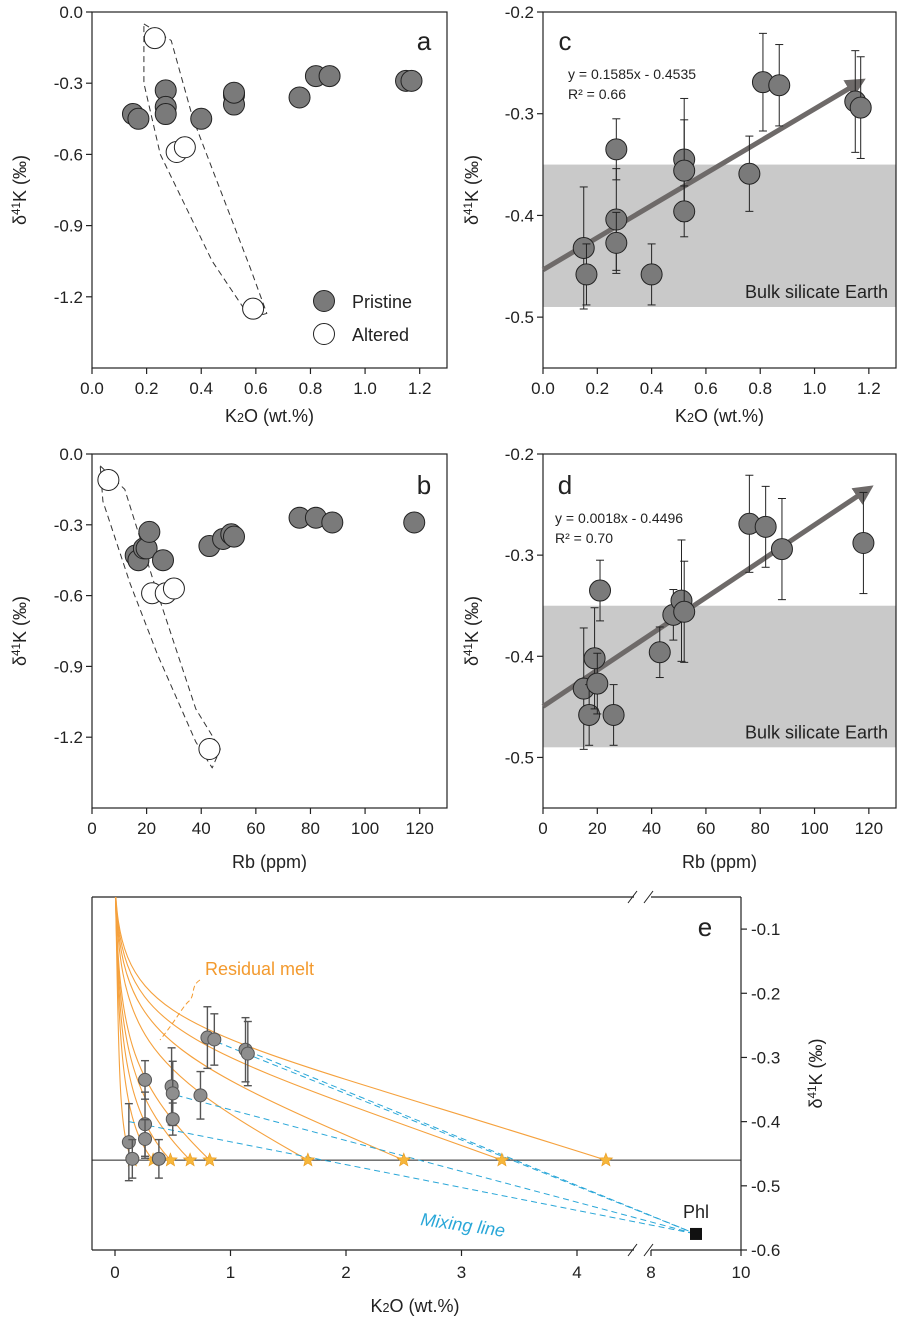 The width and height of the screenshot is (897, 1319). I want to click on x-tick-label: 80, so click(310, 828).